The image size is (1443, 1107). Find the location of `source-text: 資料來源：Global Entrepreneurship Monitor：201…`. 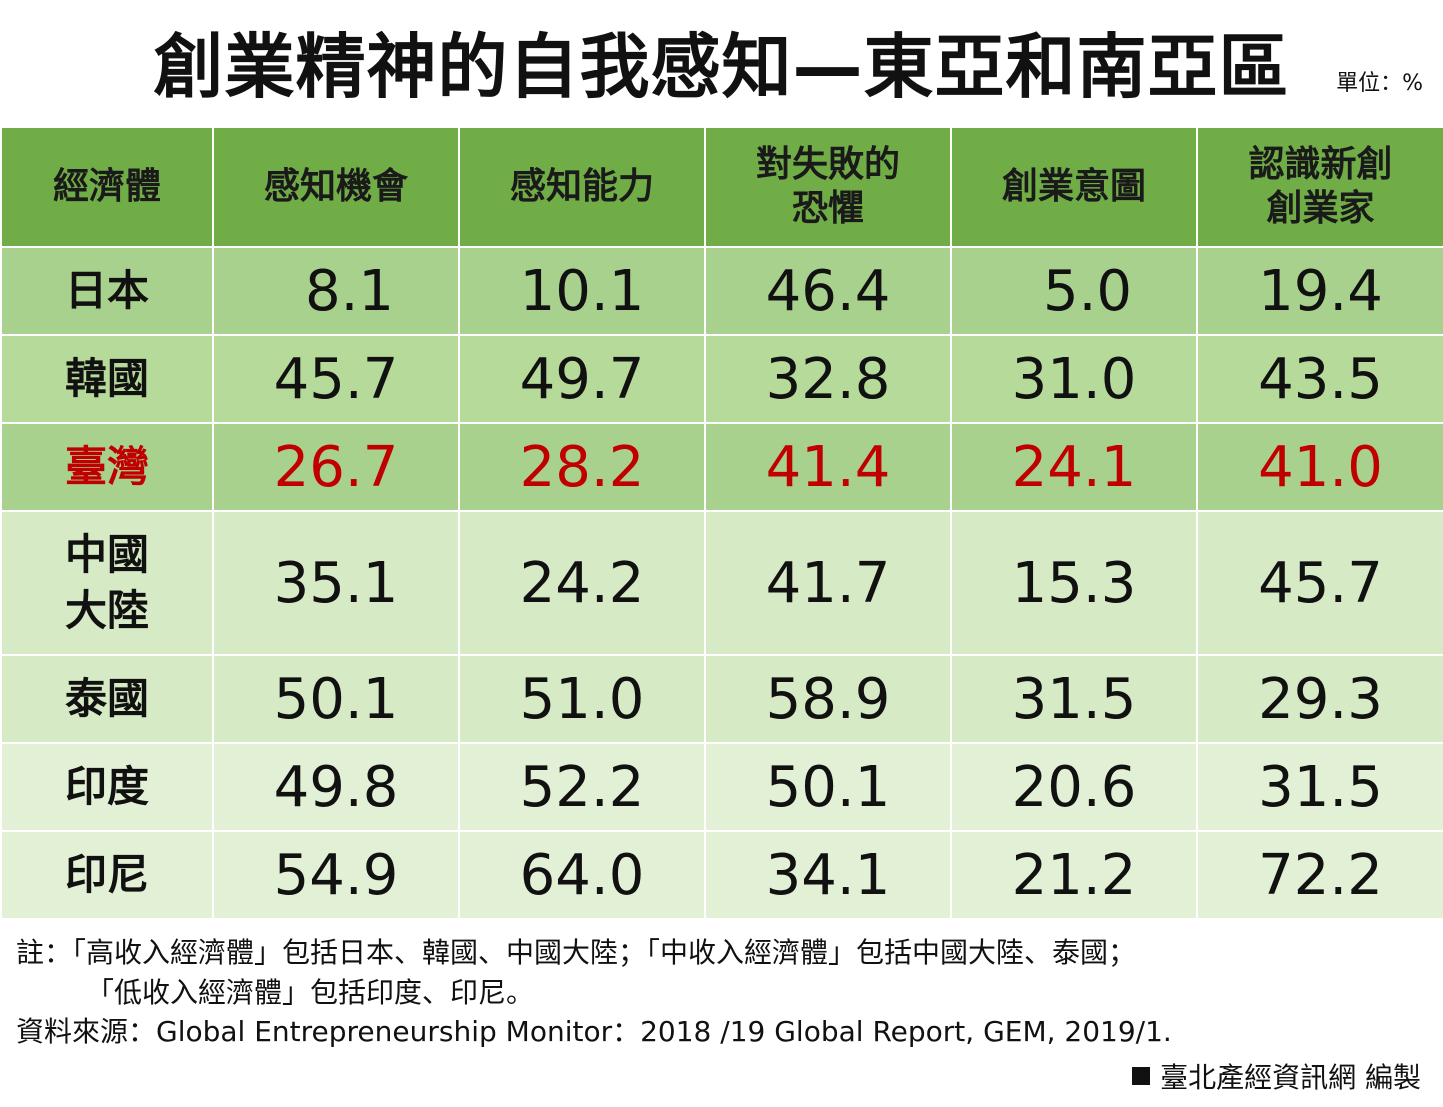

source-text: 資料來源：Global Entrepreneurship Monitor：201… is located at coordinates (594, 1031).